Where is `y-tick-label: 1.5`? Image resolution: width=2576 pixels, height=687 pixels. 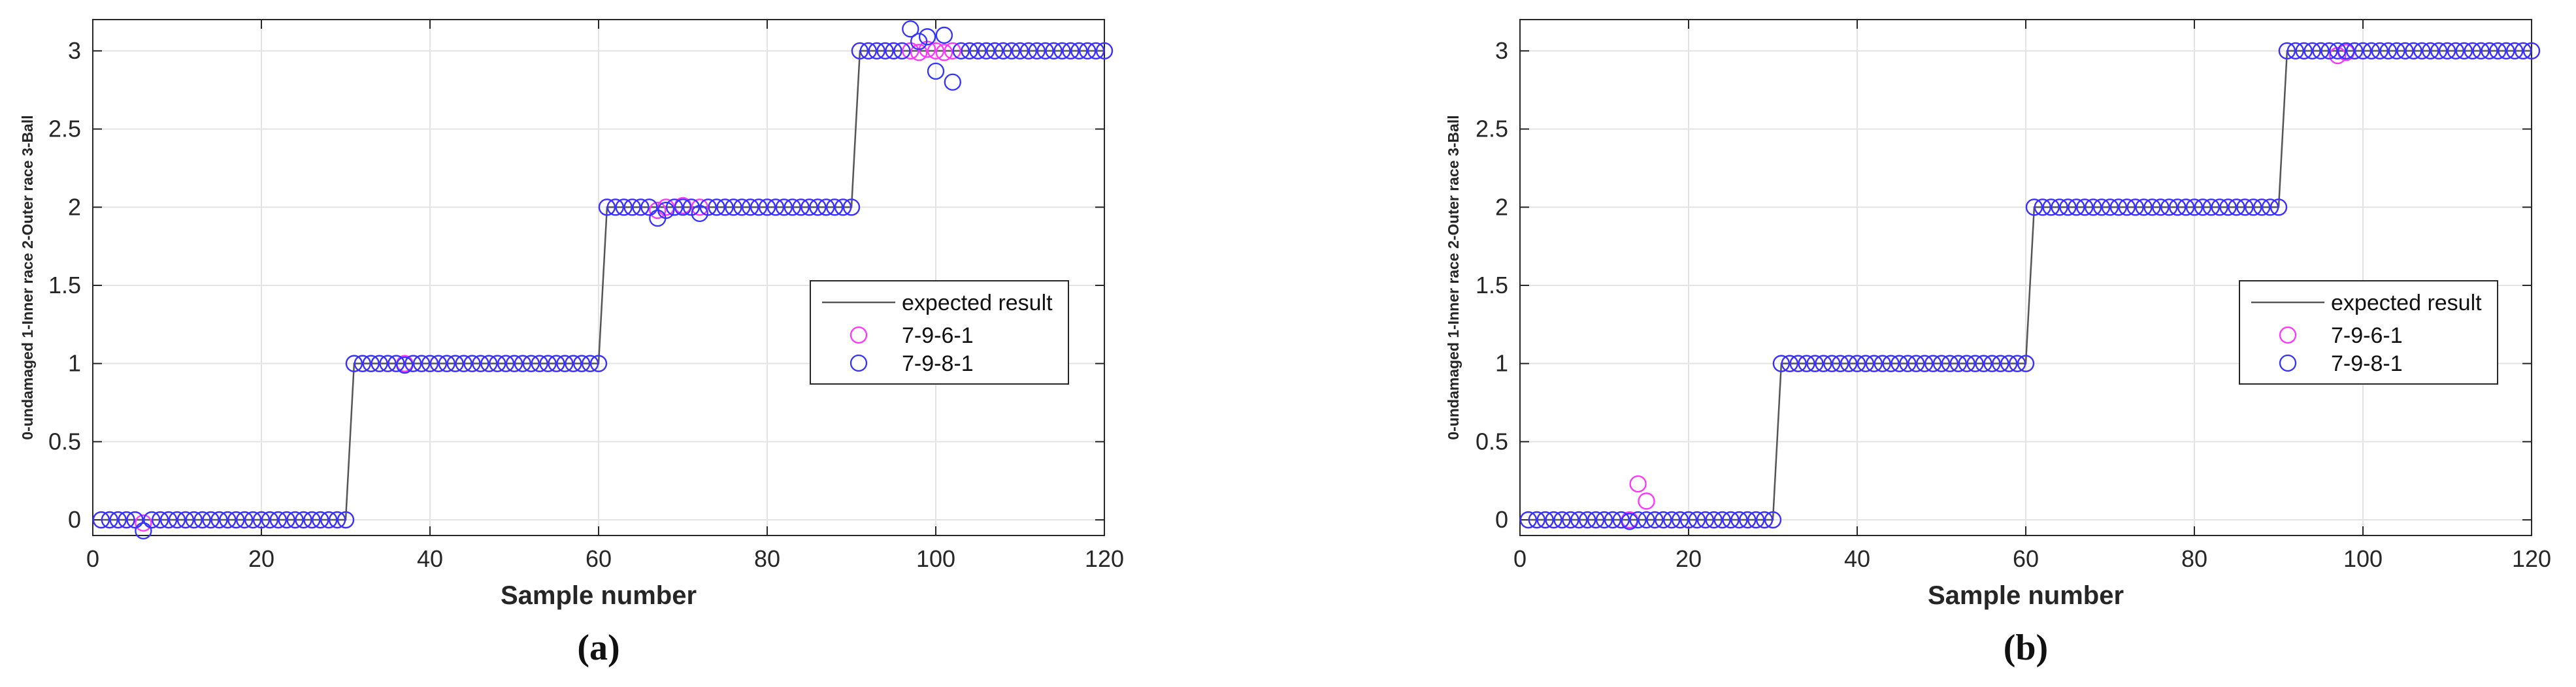
y-tick-label: 1.5 is located at coordinates (64, 285).